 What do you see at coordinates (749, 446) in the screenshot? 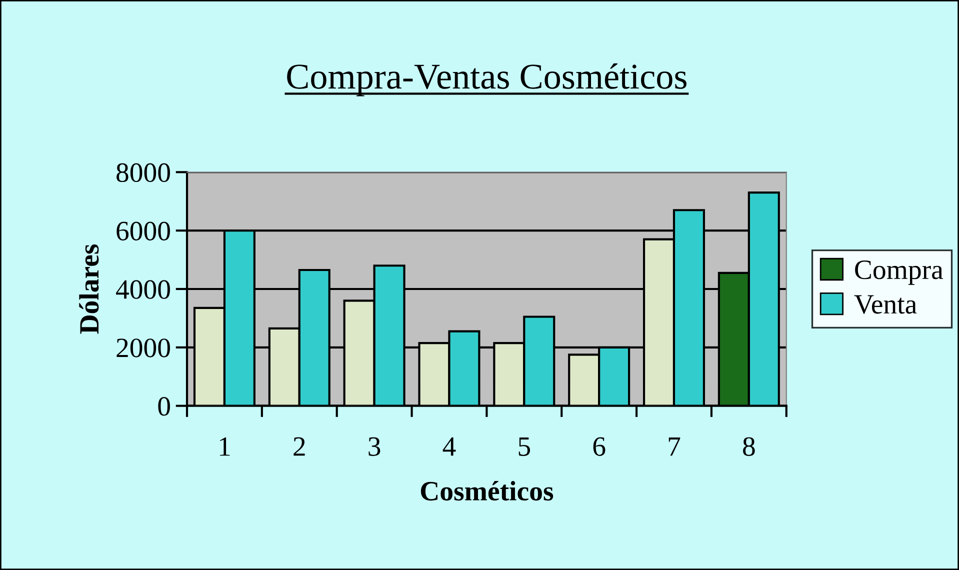
I see `x-tick-label: 8` at bounding box center [749, 446].